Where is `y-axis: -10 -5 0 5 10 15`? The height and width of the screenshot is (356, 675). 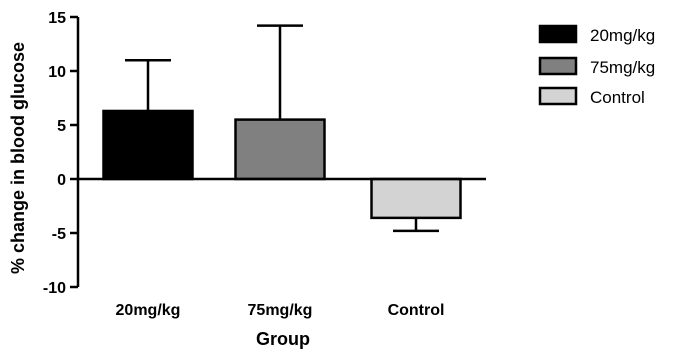
y-axis: -10 -5 0 5 10 15 is located at coordinates (61, 153).